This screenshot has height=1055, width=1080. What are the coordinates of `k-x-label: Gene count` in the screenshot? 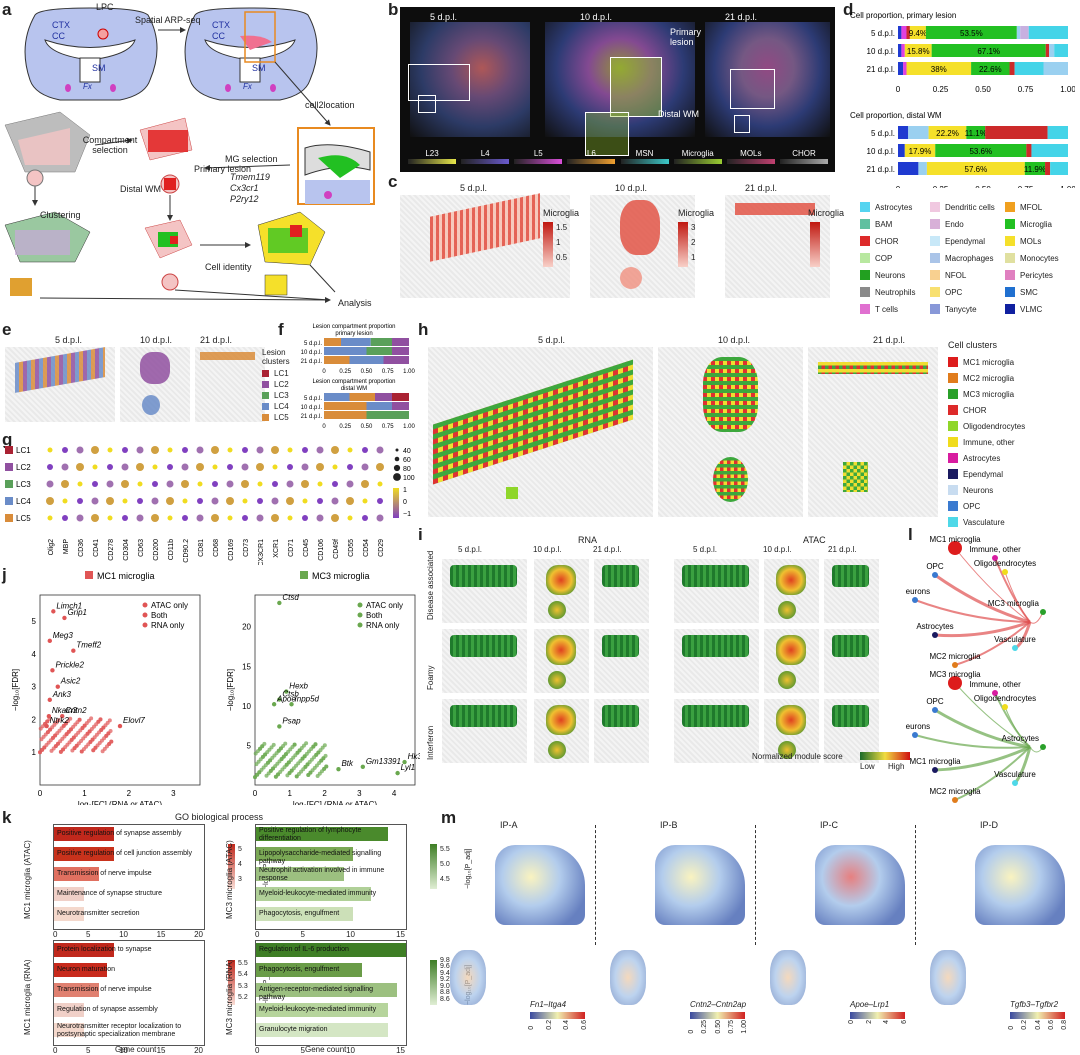 It's located at (136, 1049).